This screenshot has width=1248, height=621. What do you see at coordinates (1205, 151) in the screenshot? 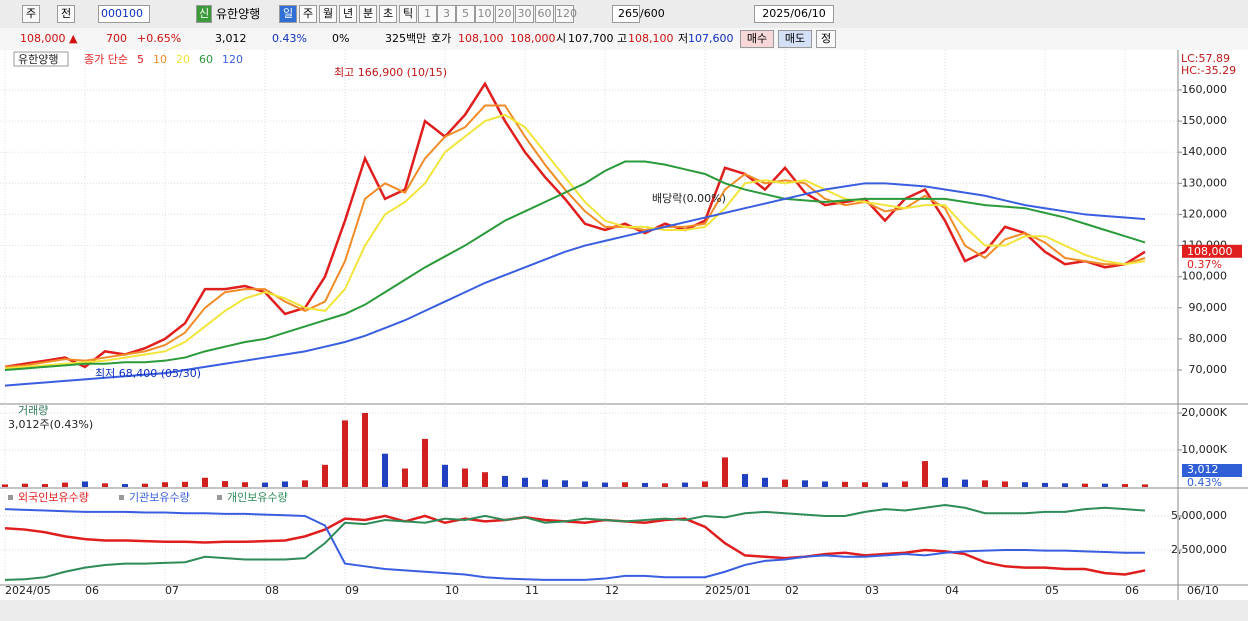
I see `y-tick-label: 140,000` at bounding box center [1205, 151].